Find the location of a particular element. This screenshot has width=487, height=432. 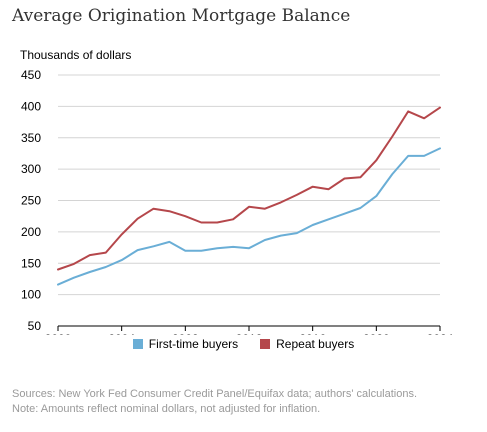

legend-item-repeat-buyers: Repeat buyers is located at coordinates (307, 344).